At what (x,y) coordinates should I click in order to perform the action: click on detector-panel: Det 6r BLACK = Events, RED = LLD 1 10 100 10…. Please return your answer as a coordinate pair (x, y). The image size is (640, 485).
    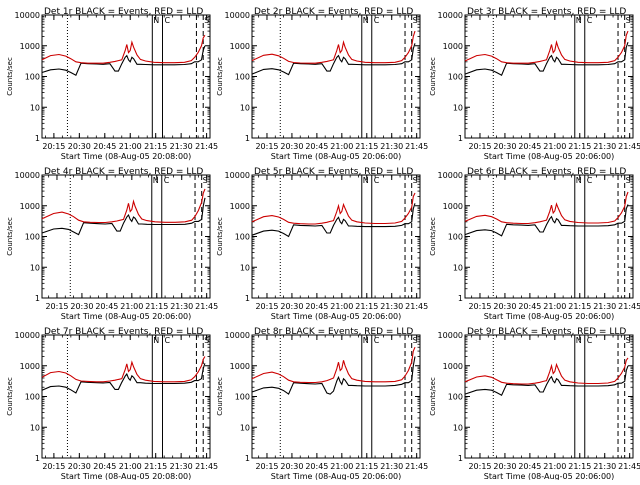
    Looking at the image, I should click on (534, 244).